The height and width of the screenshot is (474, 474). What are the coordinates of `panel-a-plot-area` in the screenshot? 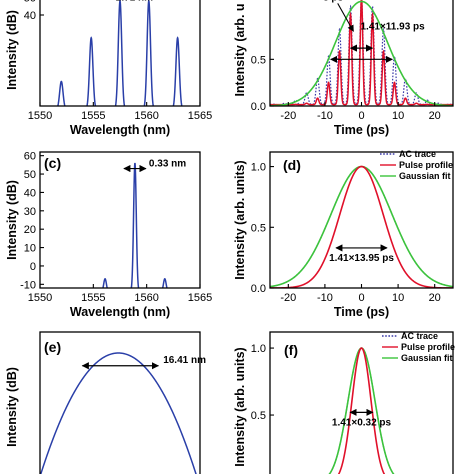 It's located at (120, 53).